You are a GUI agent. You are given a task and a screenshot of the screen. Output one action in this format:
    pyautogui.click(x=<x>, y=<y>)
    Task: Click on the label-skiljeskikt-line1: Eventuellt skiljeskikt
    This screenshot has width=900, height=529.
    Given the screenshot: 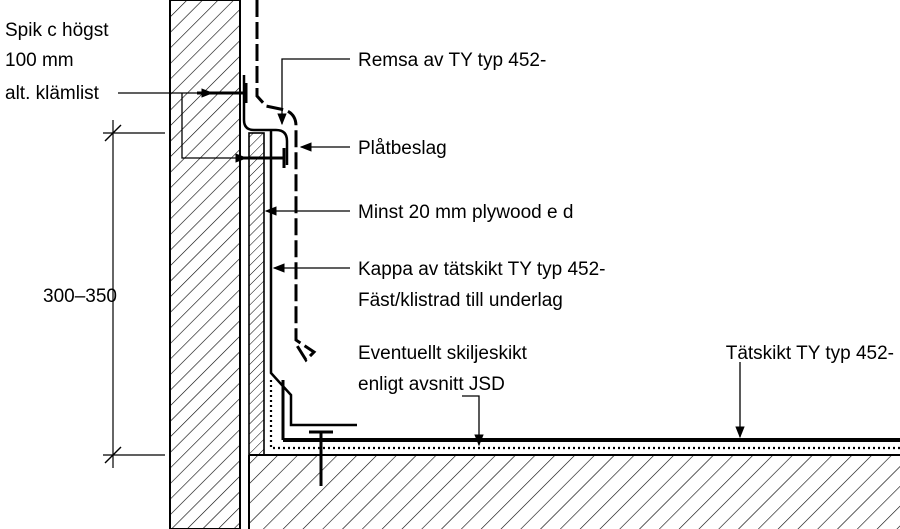 What is the action you would take?
    pyautogui.click(x=443, y=353)
    